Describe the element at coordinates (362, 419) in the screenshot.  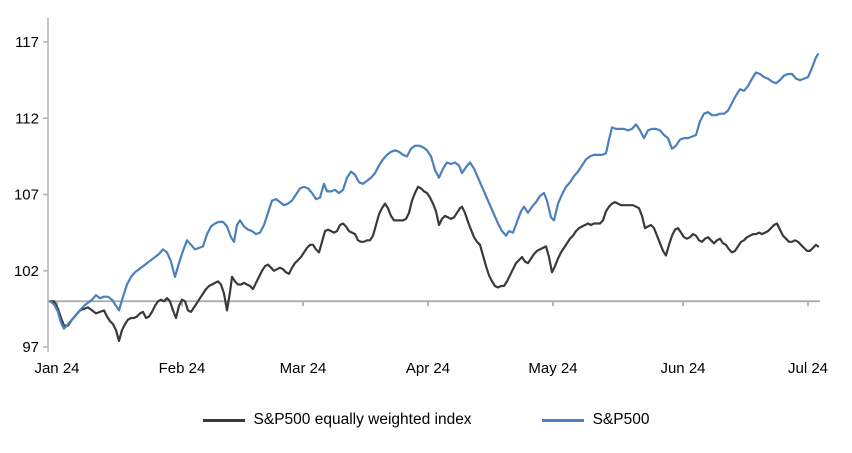
I see `legend-label-equal-weight: S&P500 equally weighted index` at that location.